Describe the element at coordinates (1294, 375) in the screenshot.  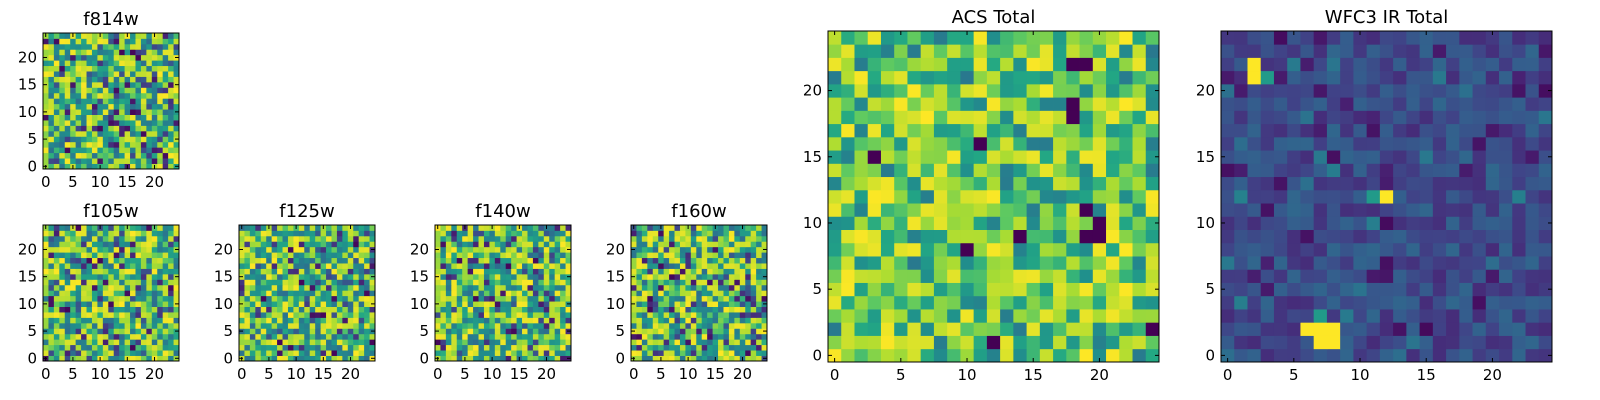
I see `x-tick-label: 5` at that location.